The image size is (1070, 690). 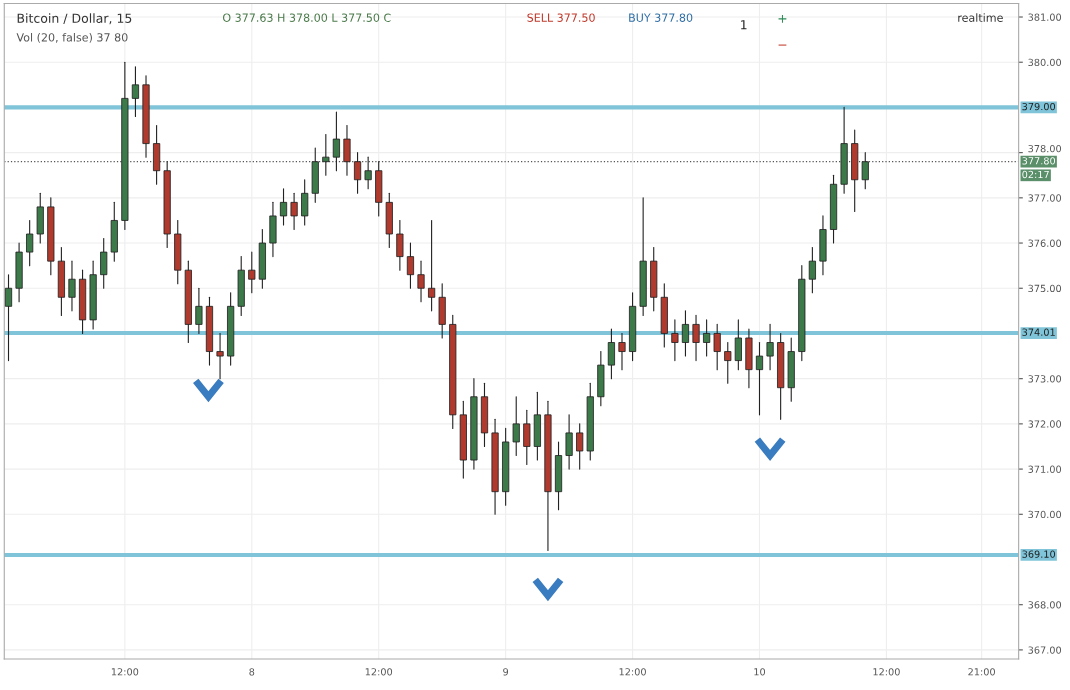 I want to click on y-tick-label: 367.00, so click(x=1045, y=650).